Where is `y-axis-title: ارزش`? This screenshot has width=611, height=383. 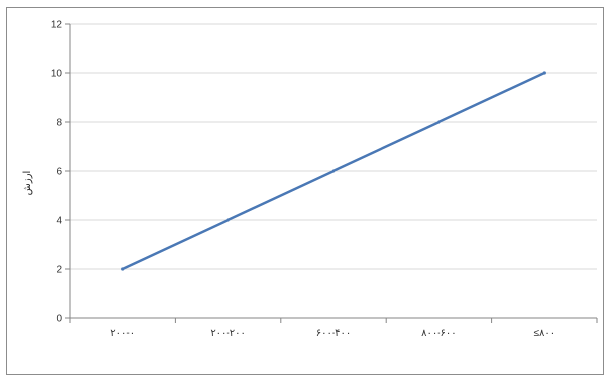 y-axis-title: ارزش is located at coordinates (27, 183).